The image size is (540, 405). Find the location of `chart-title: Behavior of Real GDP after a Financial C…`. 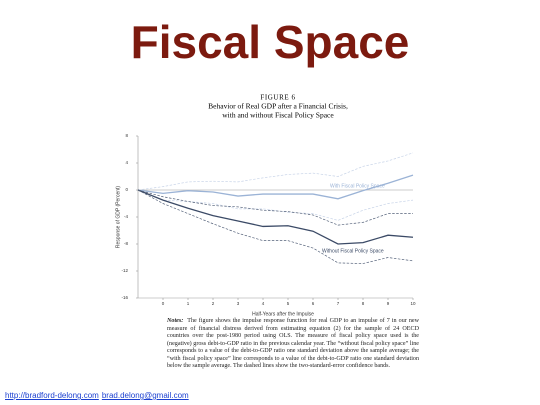

chart-title: Behavior of Real GDP after a Financial C… is located at coordinates (278, 106).